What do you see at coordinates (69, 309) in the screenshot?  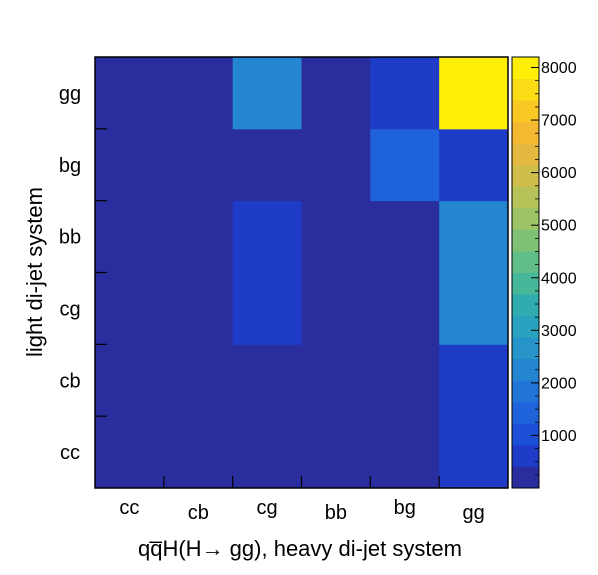 I see `y-tick-label-cg: cg` at bounding box center [69, 309].